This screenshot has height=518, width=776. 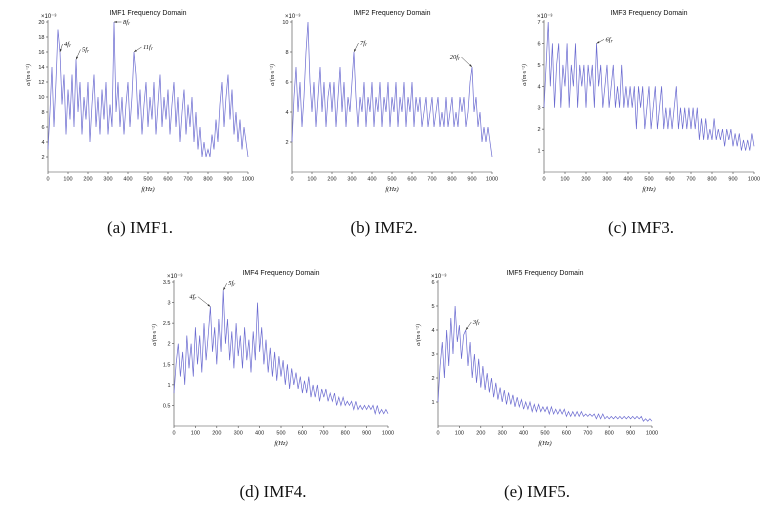 What do you see at coordinates (538, 66) in the screenshot?
I see `y-tick-label: 5` at bounding box center [538, 66].